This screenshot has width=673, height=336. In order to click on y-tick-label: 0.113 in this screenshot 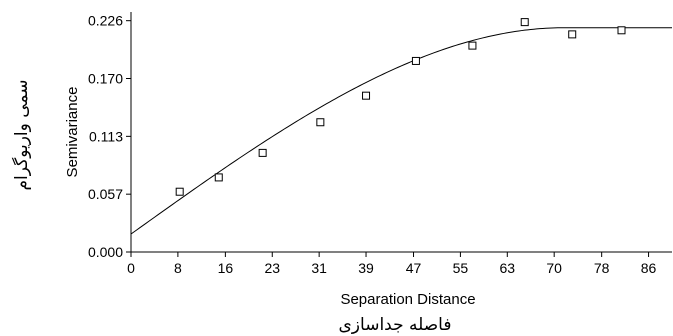, I will do `click(106, 136)`.